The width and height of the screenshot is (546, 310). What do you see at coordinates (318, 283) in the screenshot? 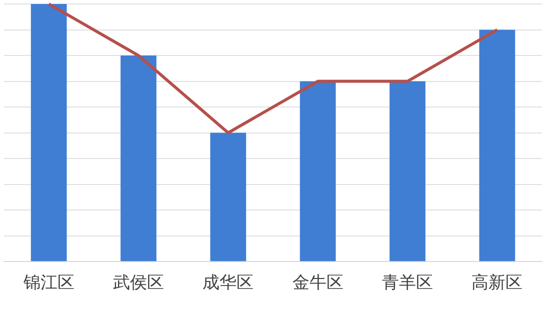
I see `x-tick-label: 金牛区` at bounding box center [318, 283].